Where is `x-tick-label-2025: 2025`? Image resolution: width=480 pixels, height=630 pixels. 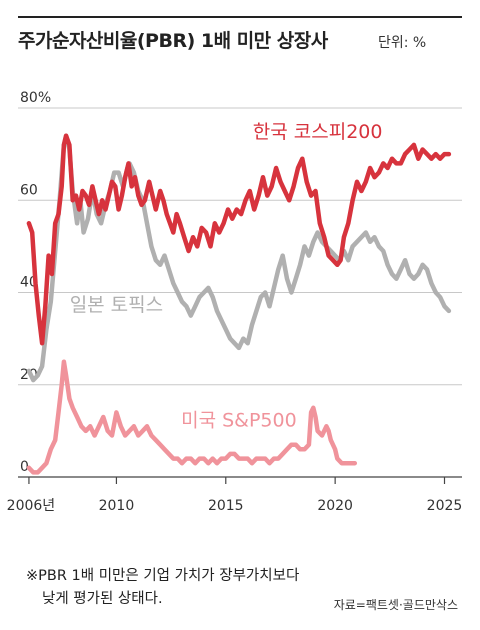 x-tick-label-2025: 2025 is located at coordinates (445, 506).